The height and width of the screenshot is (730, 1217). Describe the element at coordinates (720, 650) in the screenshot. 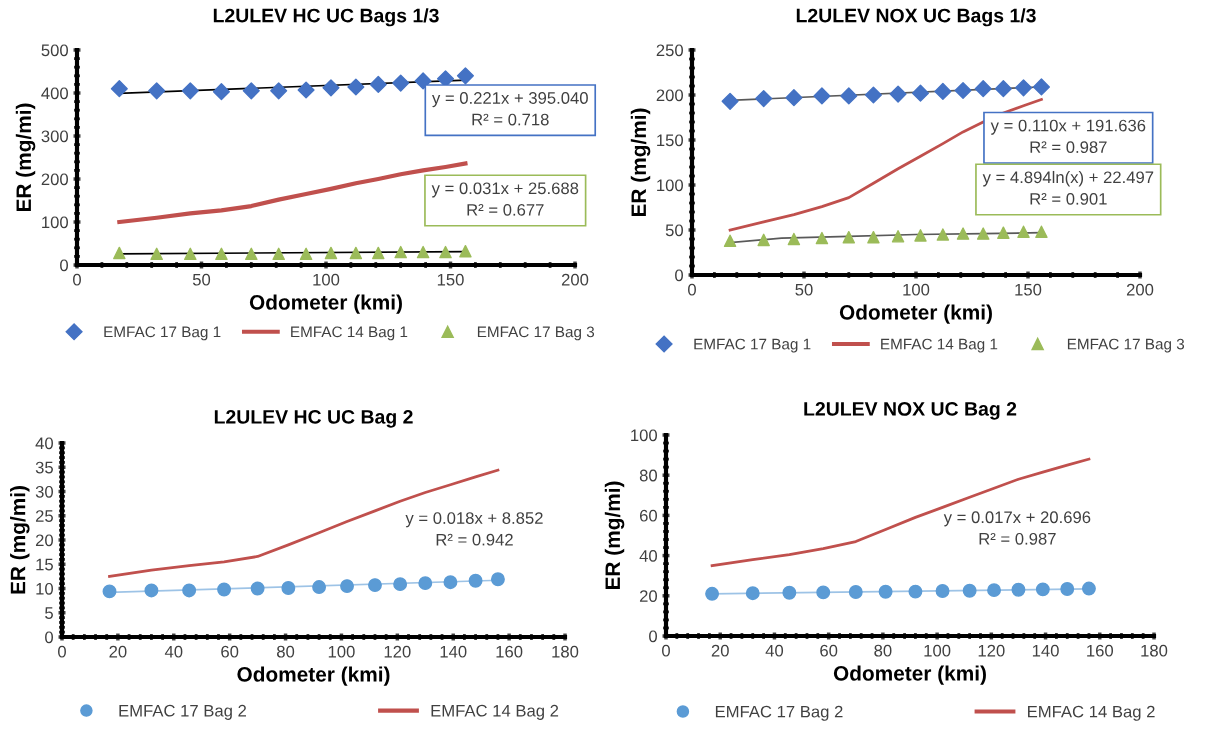

I see `x-tick-label: 20` at that location.